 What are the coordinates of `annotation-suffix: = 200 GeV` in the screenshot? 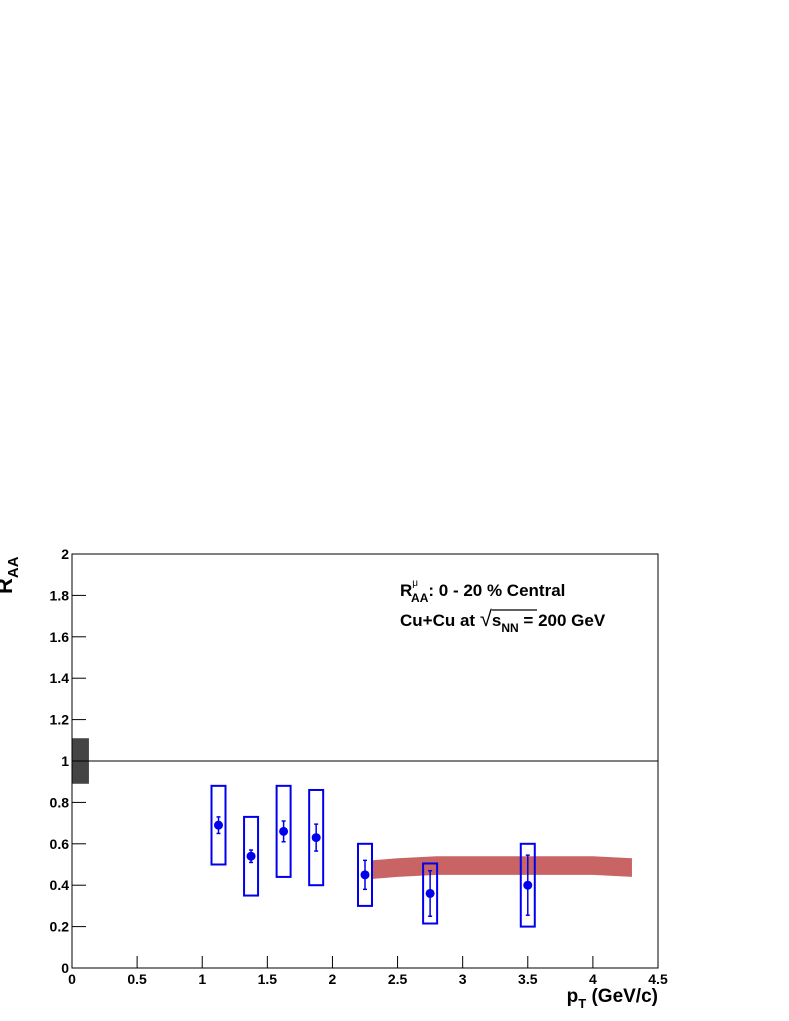 It's located at (562, 620).